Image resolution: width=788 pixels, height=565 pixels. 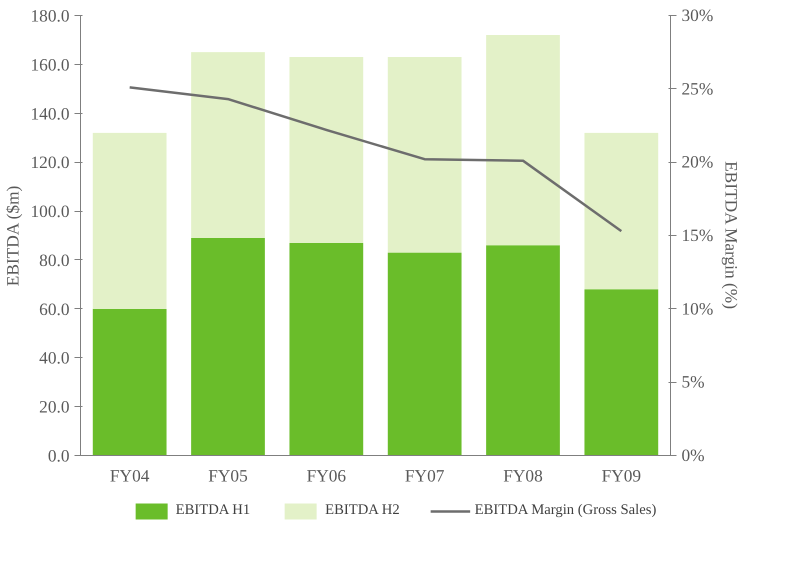 What do you see at coordinates (13, 235) in the screenshot?
I see `y-axis-title: EBITDA ($m)` at bounding box center [13, 235].